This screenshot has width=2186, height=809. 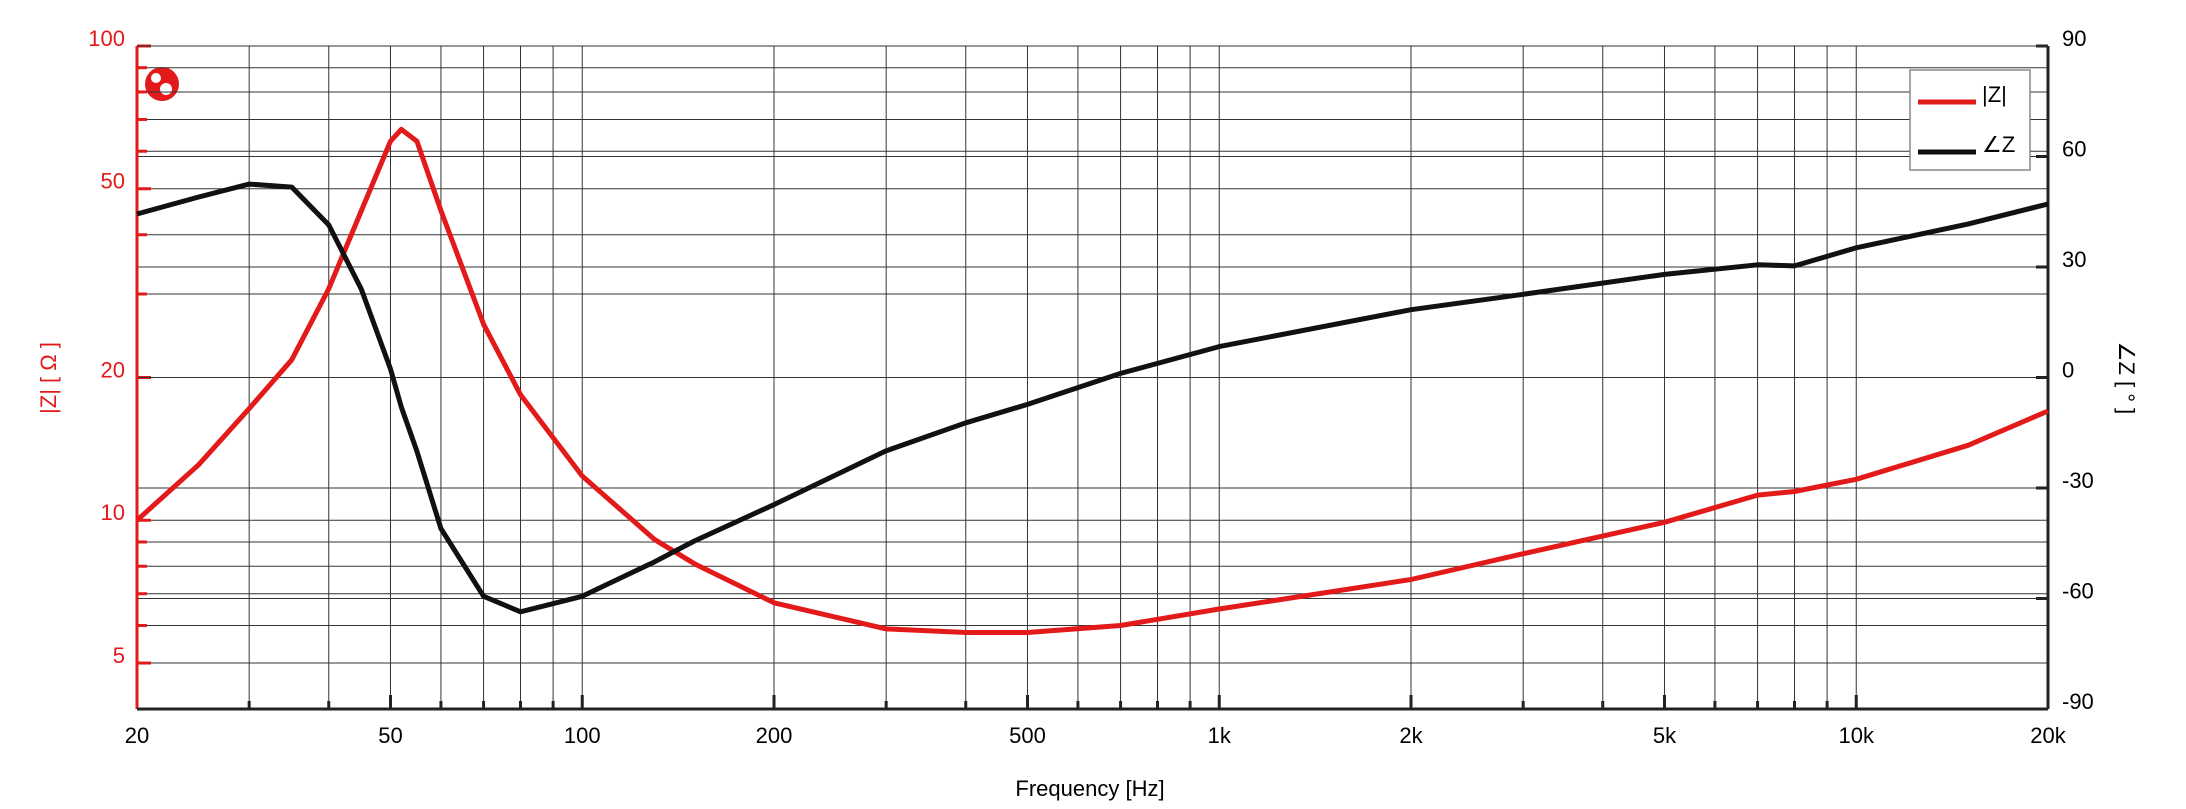 What do you see at coordinates (2078, 701) in the screenshot?
I see `y2-tick-label: -90` at bounding box center [2078, 701].